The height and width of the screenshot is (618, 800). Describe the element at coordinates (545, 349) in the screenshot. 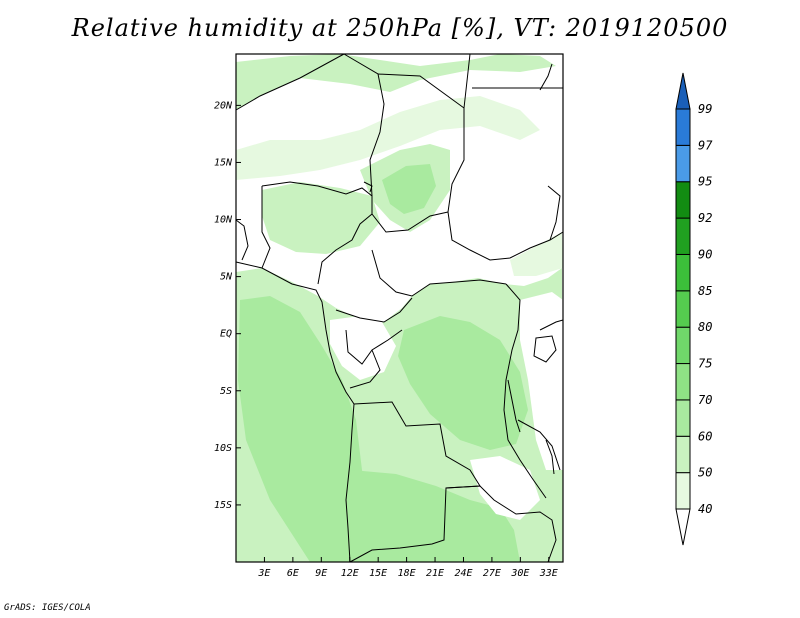

I see `lake-victoria` at that location.